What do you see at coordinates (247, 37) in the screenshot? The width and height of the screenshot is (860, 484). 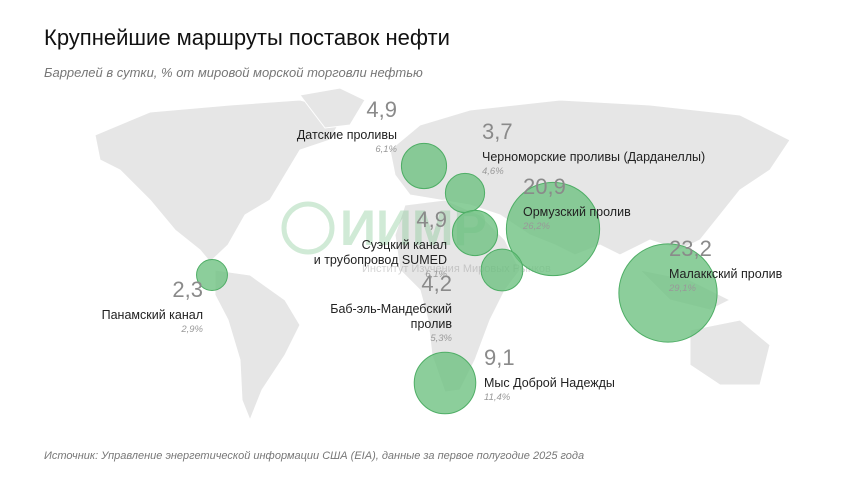 I see `title: Крупнейшие маршруты поставок нефти` at bounding box center [247, 37].